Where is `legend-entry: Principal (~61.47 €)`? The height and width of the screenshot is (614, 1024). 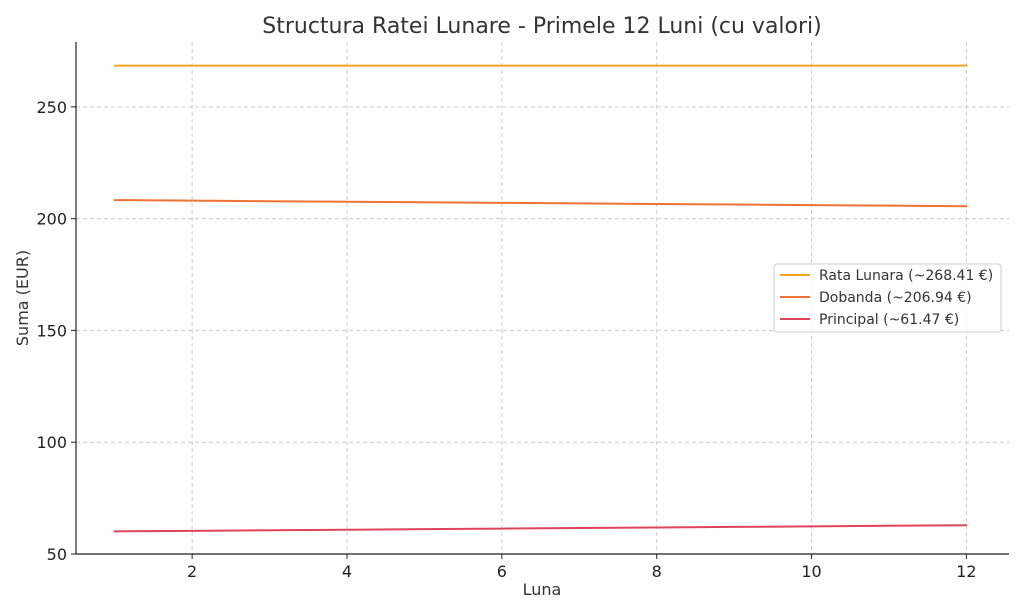
legend-entry: Principal (~61.47 €) is located at coordinates (889, 320).